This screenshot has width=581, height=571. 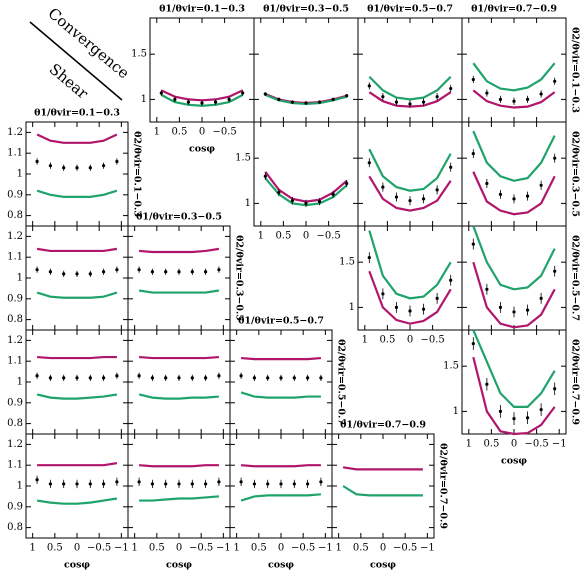 I want to click on panel-title: θ1/θvir=0.3−0.5, so click(x=306, y=9).